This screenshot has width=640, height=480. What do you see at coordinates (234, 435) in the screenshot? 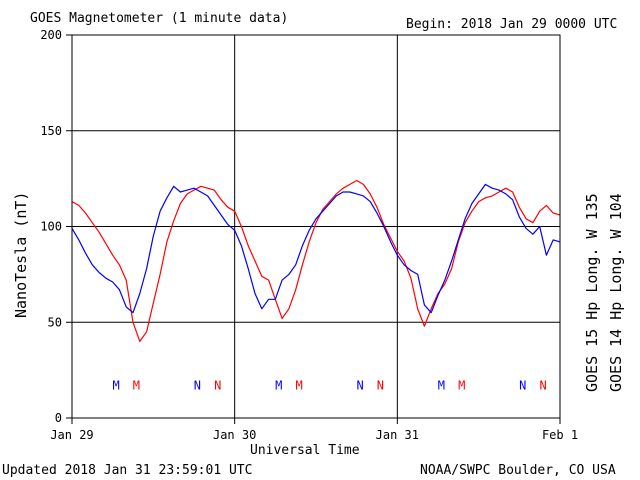
I see `x-tick-label: Jan 30` at bounding box center [234, 435].